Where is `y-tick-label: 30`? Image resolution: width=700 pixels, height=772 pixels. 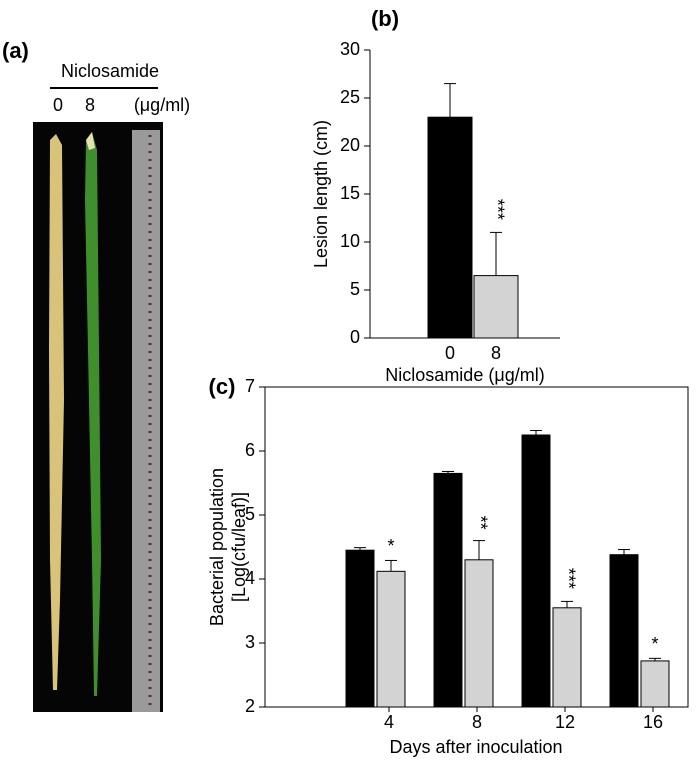
y-tick-label: 30 is located at coordinates (350, 49).